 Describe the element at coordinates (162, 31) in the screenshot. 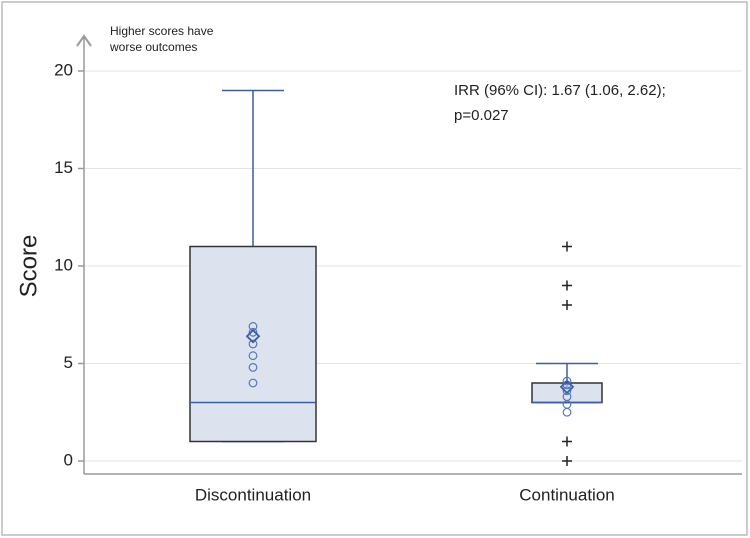

I see `annotation: Higher scores have` at that location.